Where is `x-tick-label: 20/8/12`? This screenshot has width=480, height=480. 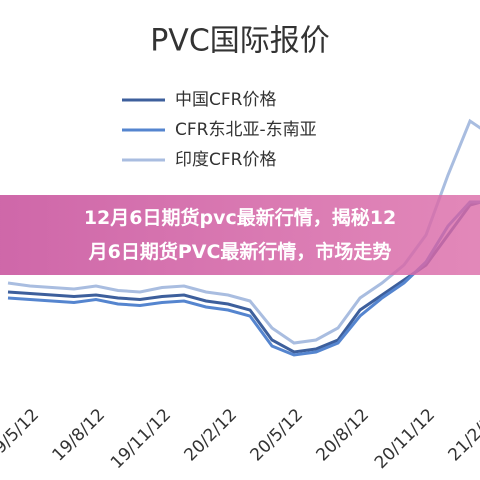 x-tick-label: 20/8/12 is located at coordinates (343, 435).